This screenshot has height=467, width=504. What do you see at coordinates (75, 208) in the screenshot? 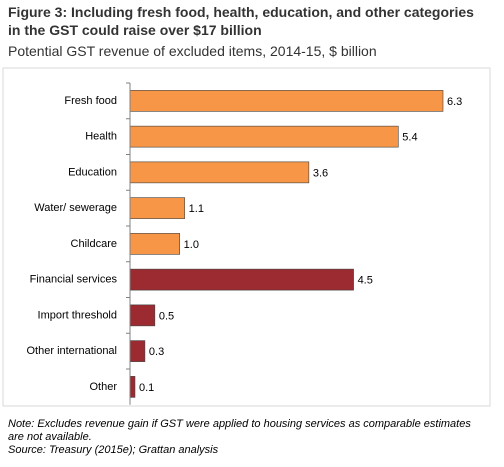
I see `y-tick-label: Water/ sewerage` at bounding box center [75, 208].